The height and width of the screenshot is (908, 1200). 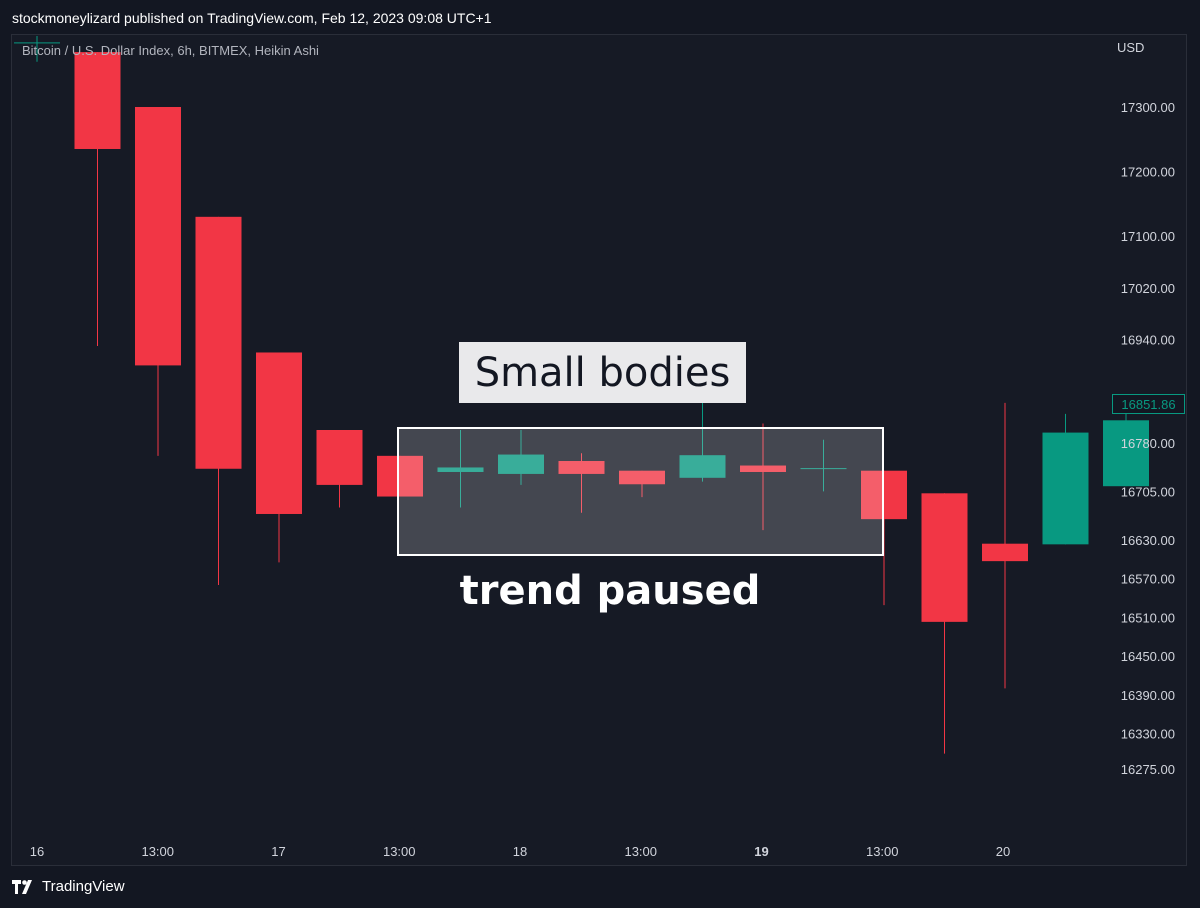 I want to click on y-tick-label: 17300.00, so click(x=1148, y=107).